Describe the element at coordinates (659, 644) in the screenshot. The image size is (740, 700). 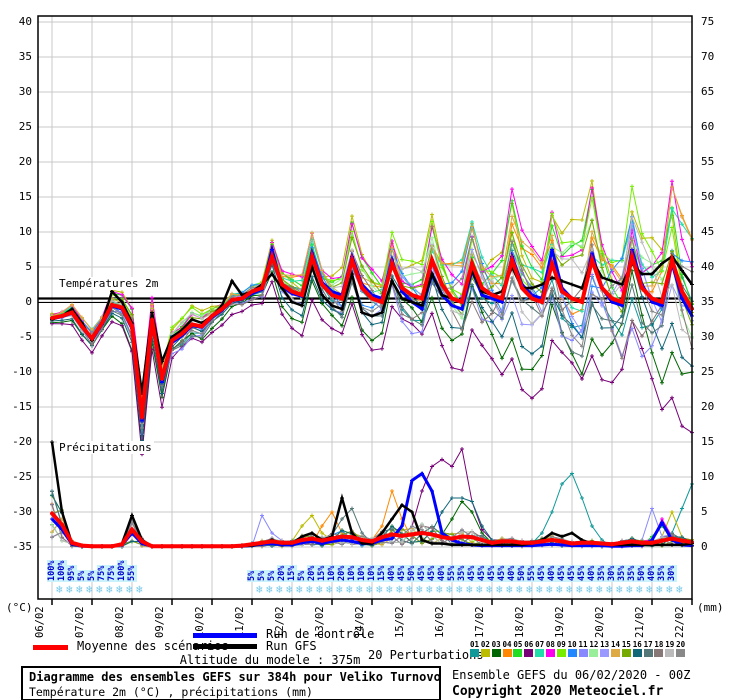
I see `perturbation-number: 18` at that location.